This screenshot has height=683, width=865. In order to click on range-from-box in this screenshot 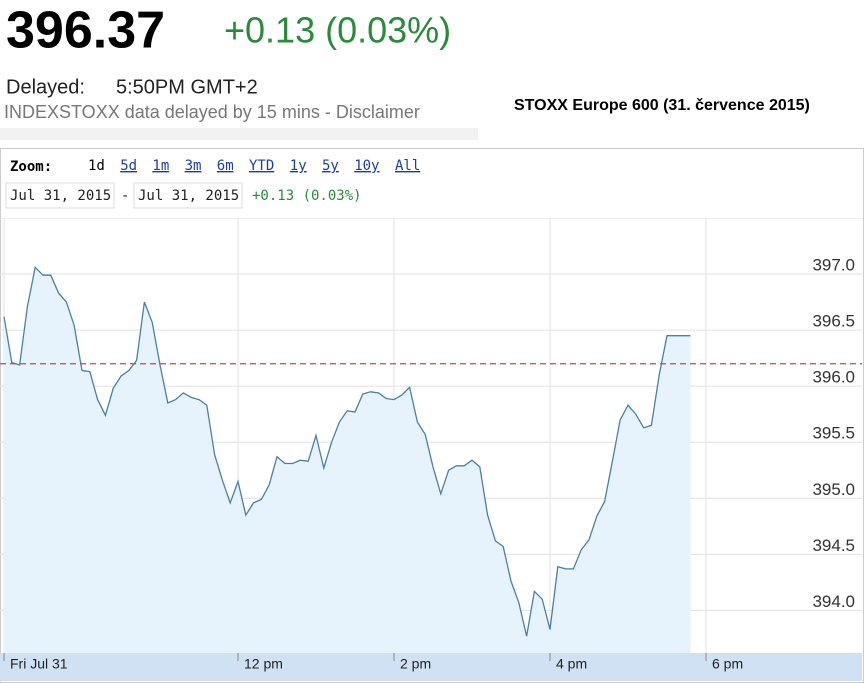, I will do `click(60, 195)`.